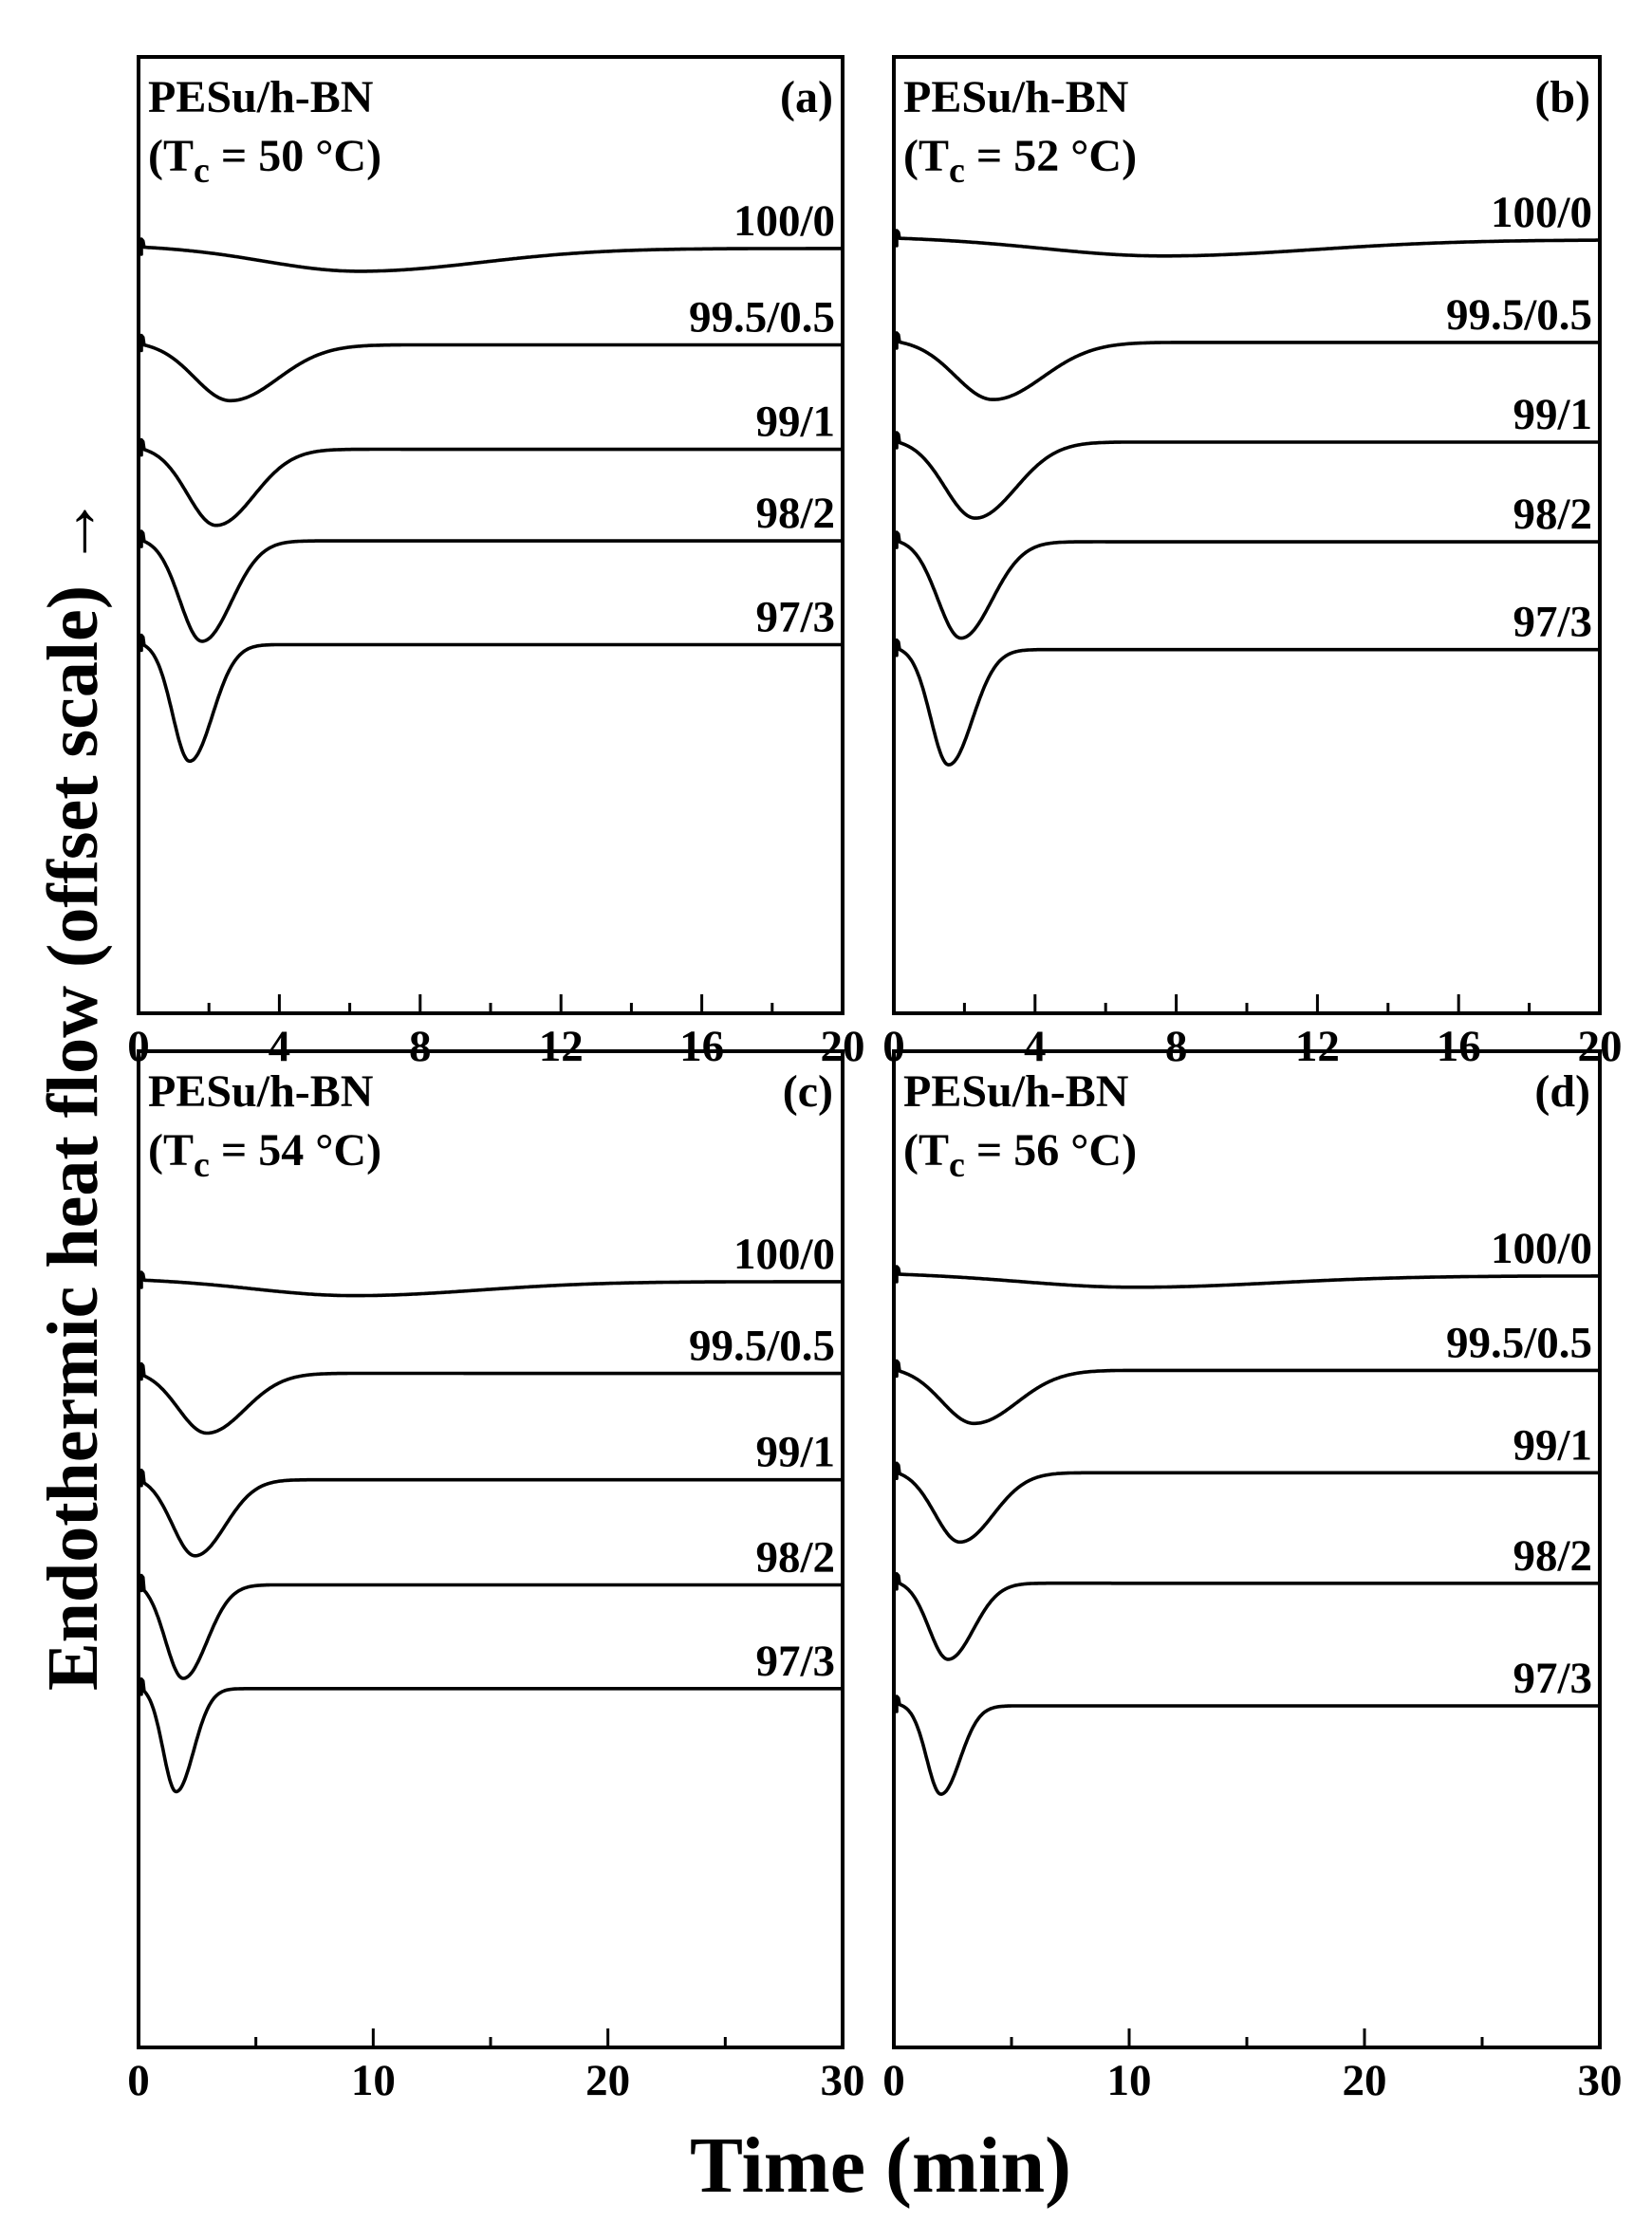 This screenshot has height=2222, width=1652. I want to click on panel-title-line2: (Tc = 52 °C), so click(1020, 161).